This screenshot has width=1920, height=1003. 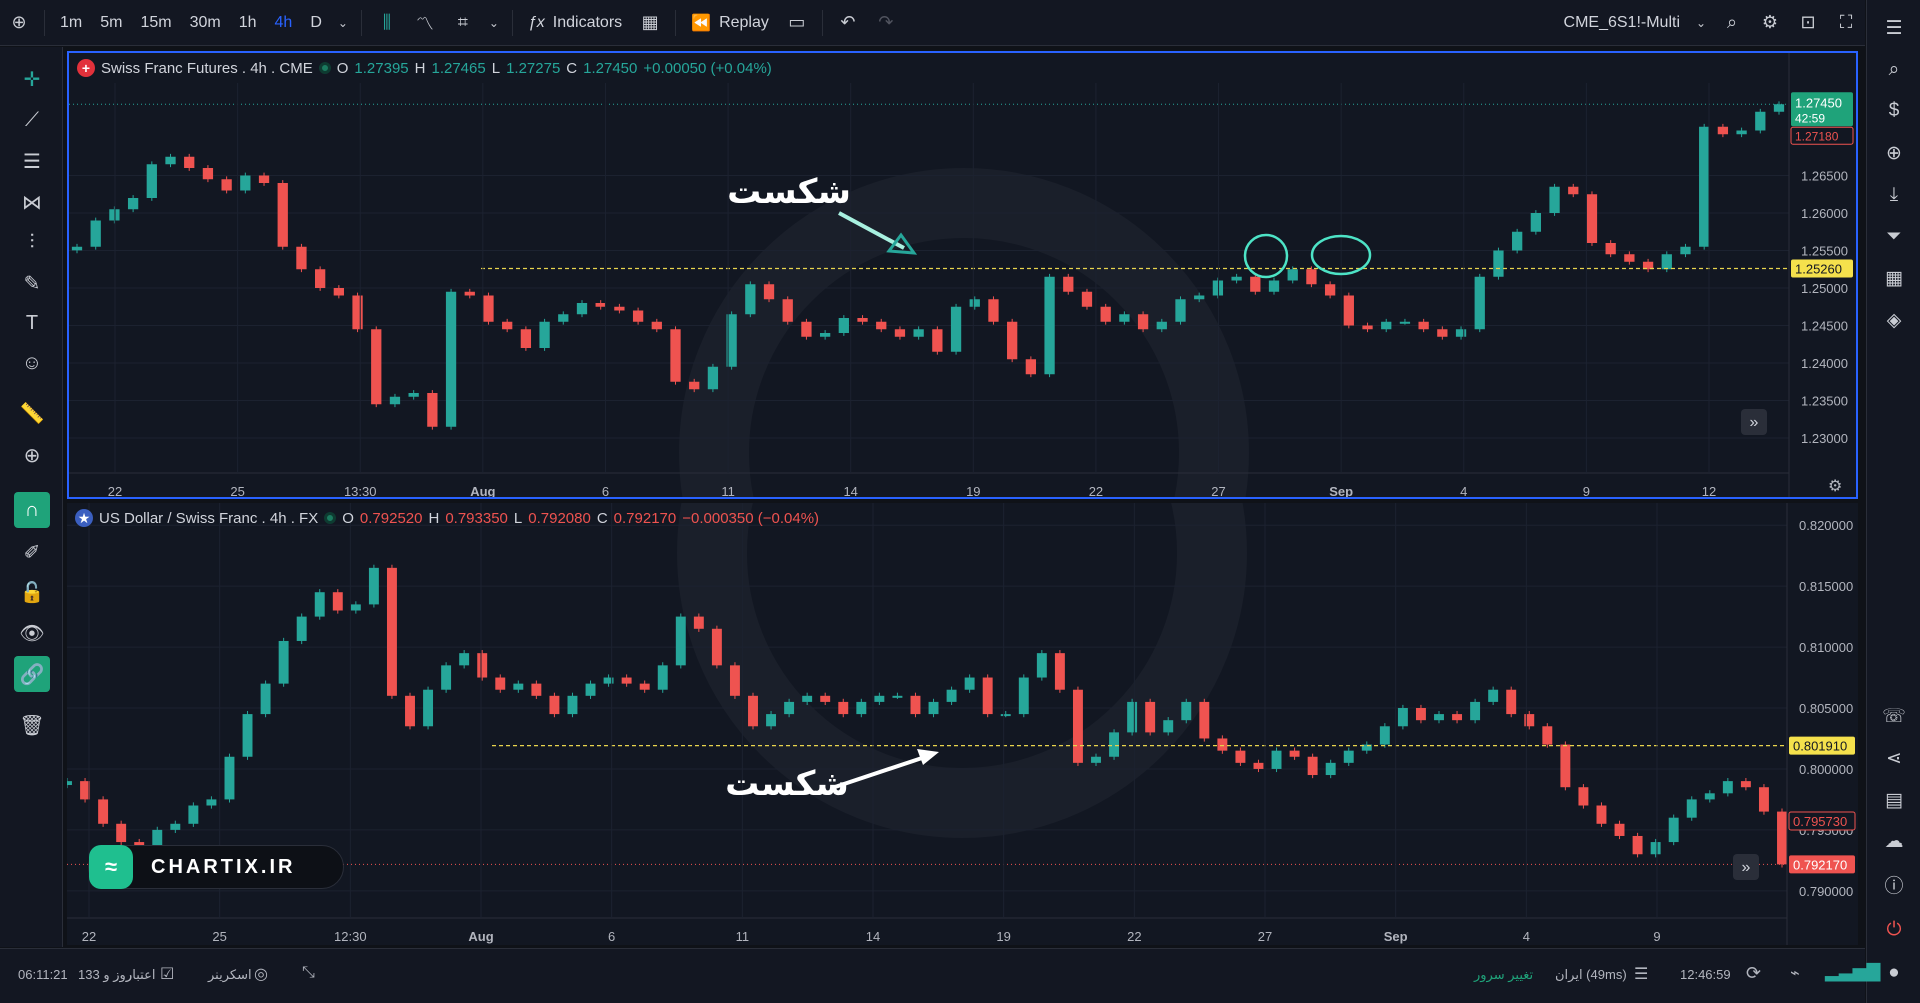 What do you see at coordinates (886, 22) in the screenshot?
I see `redo-icon: ↷` at bounding box center [886, 22].